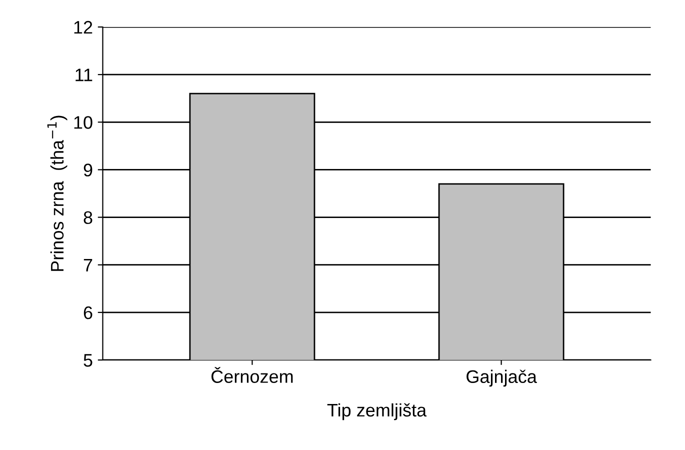 The image size is (685, 450). I want to click on y-tick-label: 12, so click(83, 27).